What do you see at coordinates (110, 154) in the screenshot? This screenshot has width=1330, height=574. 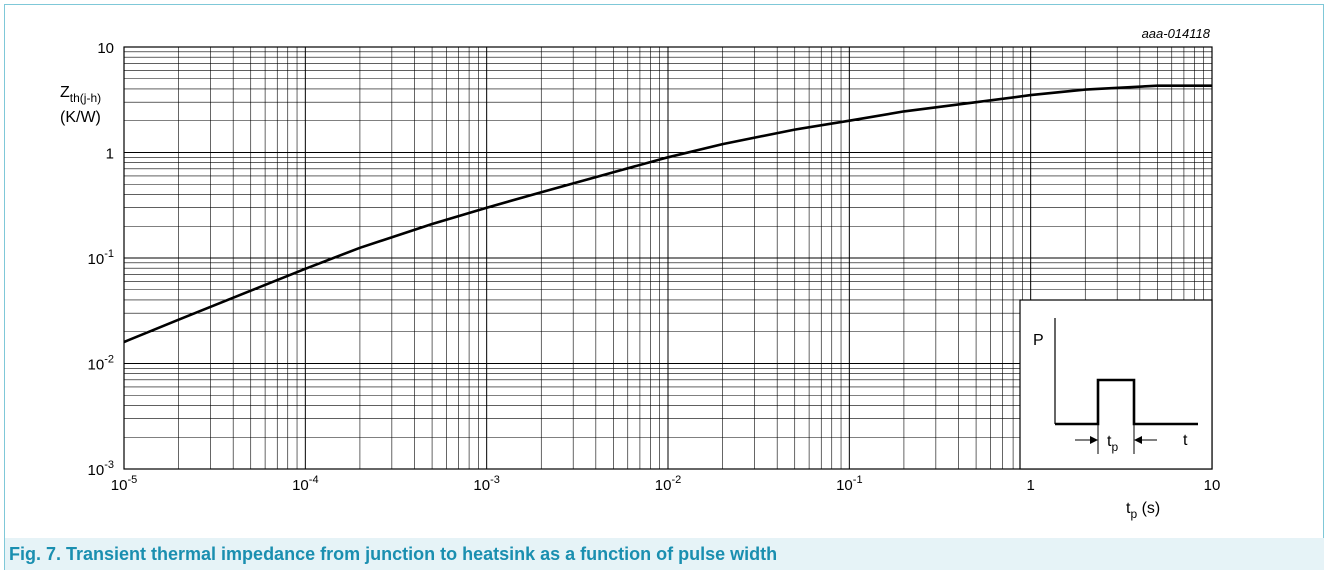 I see `y-tick-label: 1` at bounding box center [110, 154].